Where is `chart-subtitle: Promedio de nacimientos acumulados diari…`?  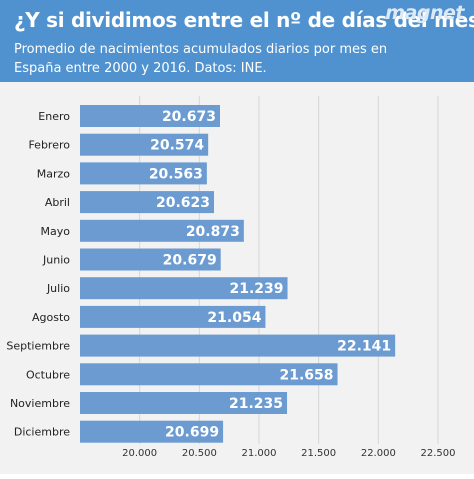 chart-subtitle: Promedio de nacimientos acumulados diari… is located at coordinates (201, 59).